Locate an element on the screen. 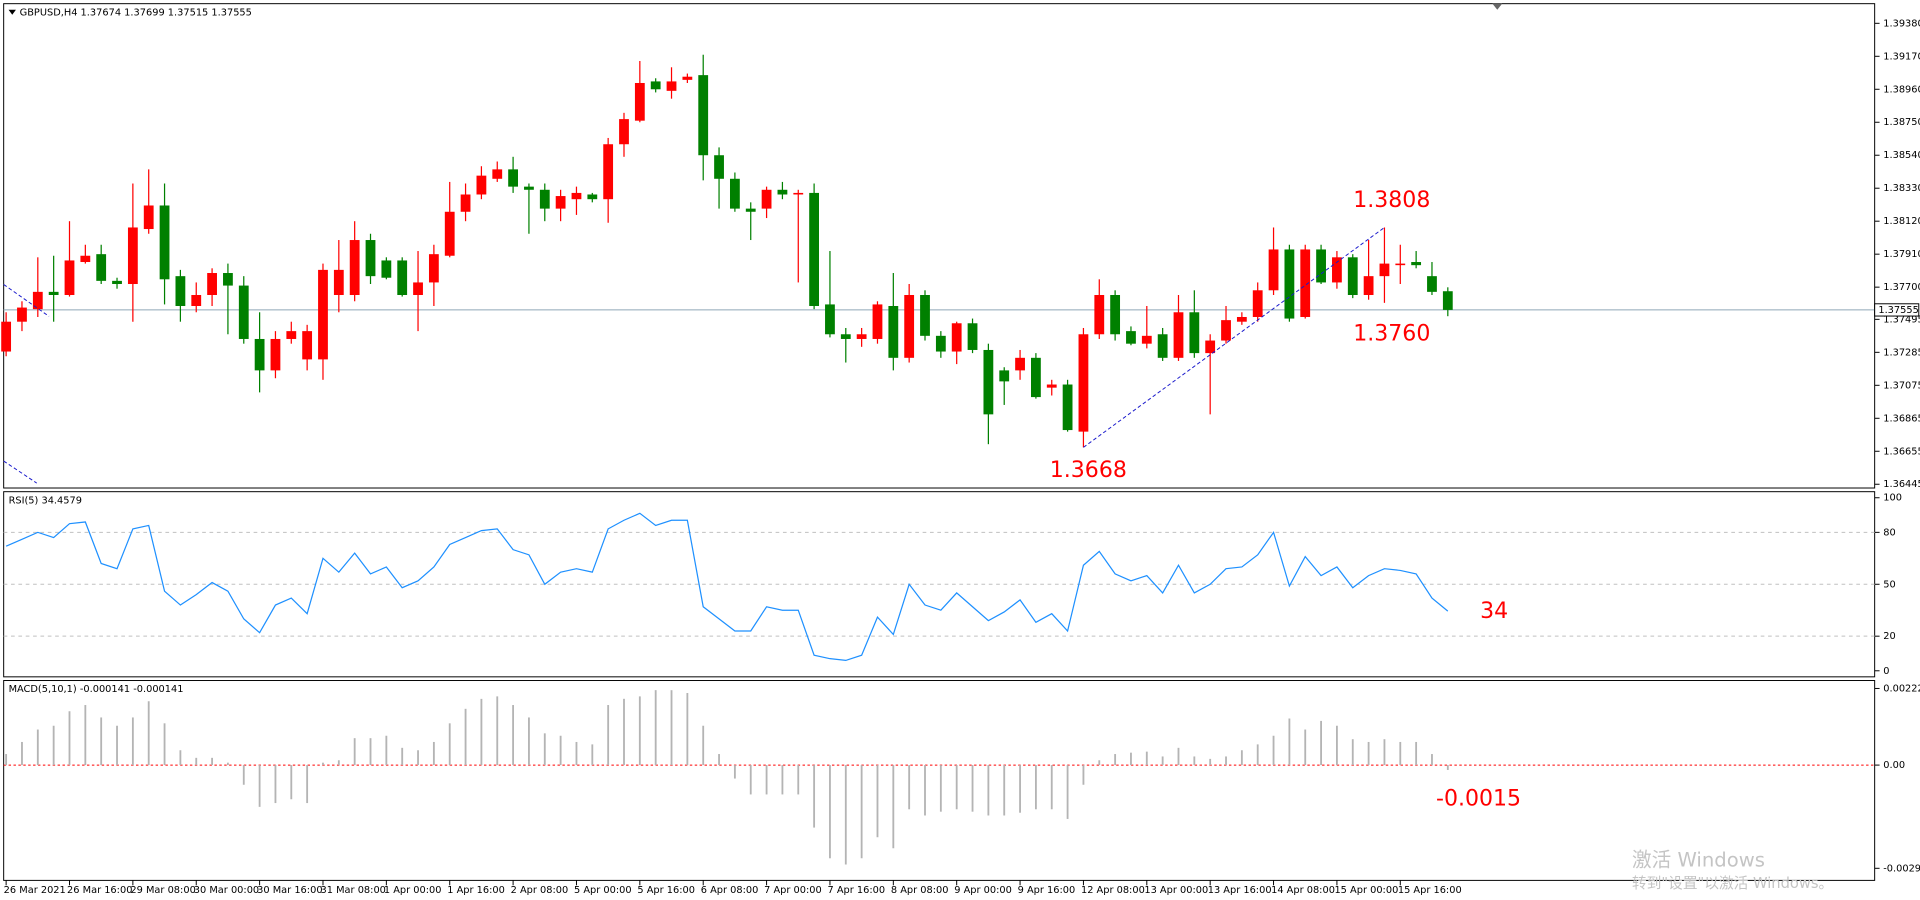 This screenshot has height=900, width=1920. rsi-line is located at coordinates (727, 587).